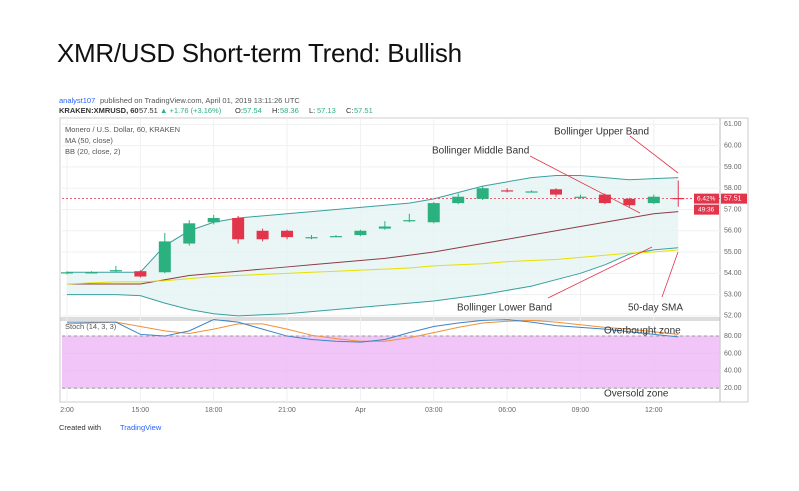 This screenshot has height=491, width=799. Describe the element at coordinates (122, 129) in the screenshot. I see `legend-entry: Monero / U.S. Dollar, 60, KRAKEN` at that location.